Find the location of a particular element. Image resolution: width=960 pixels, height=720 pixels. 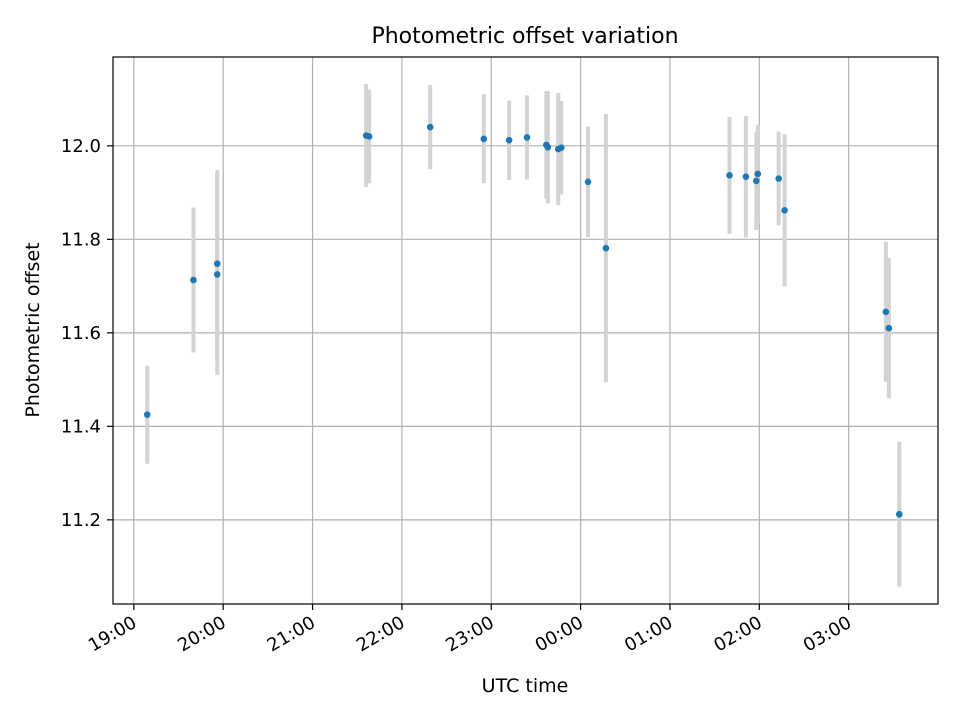

y-tick-label: 11.2 is located at coordinates (81, 520).